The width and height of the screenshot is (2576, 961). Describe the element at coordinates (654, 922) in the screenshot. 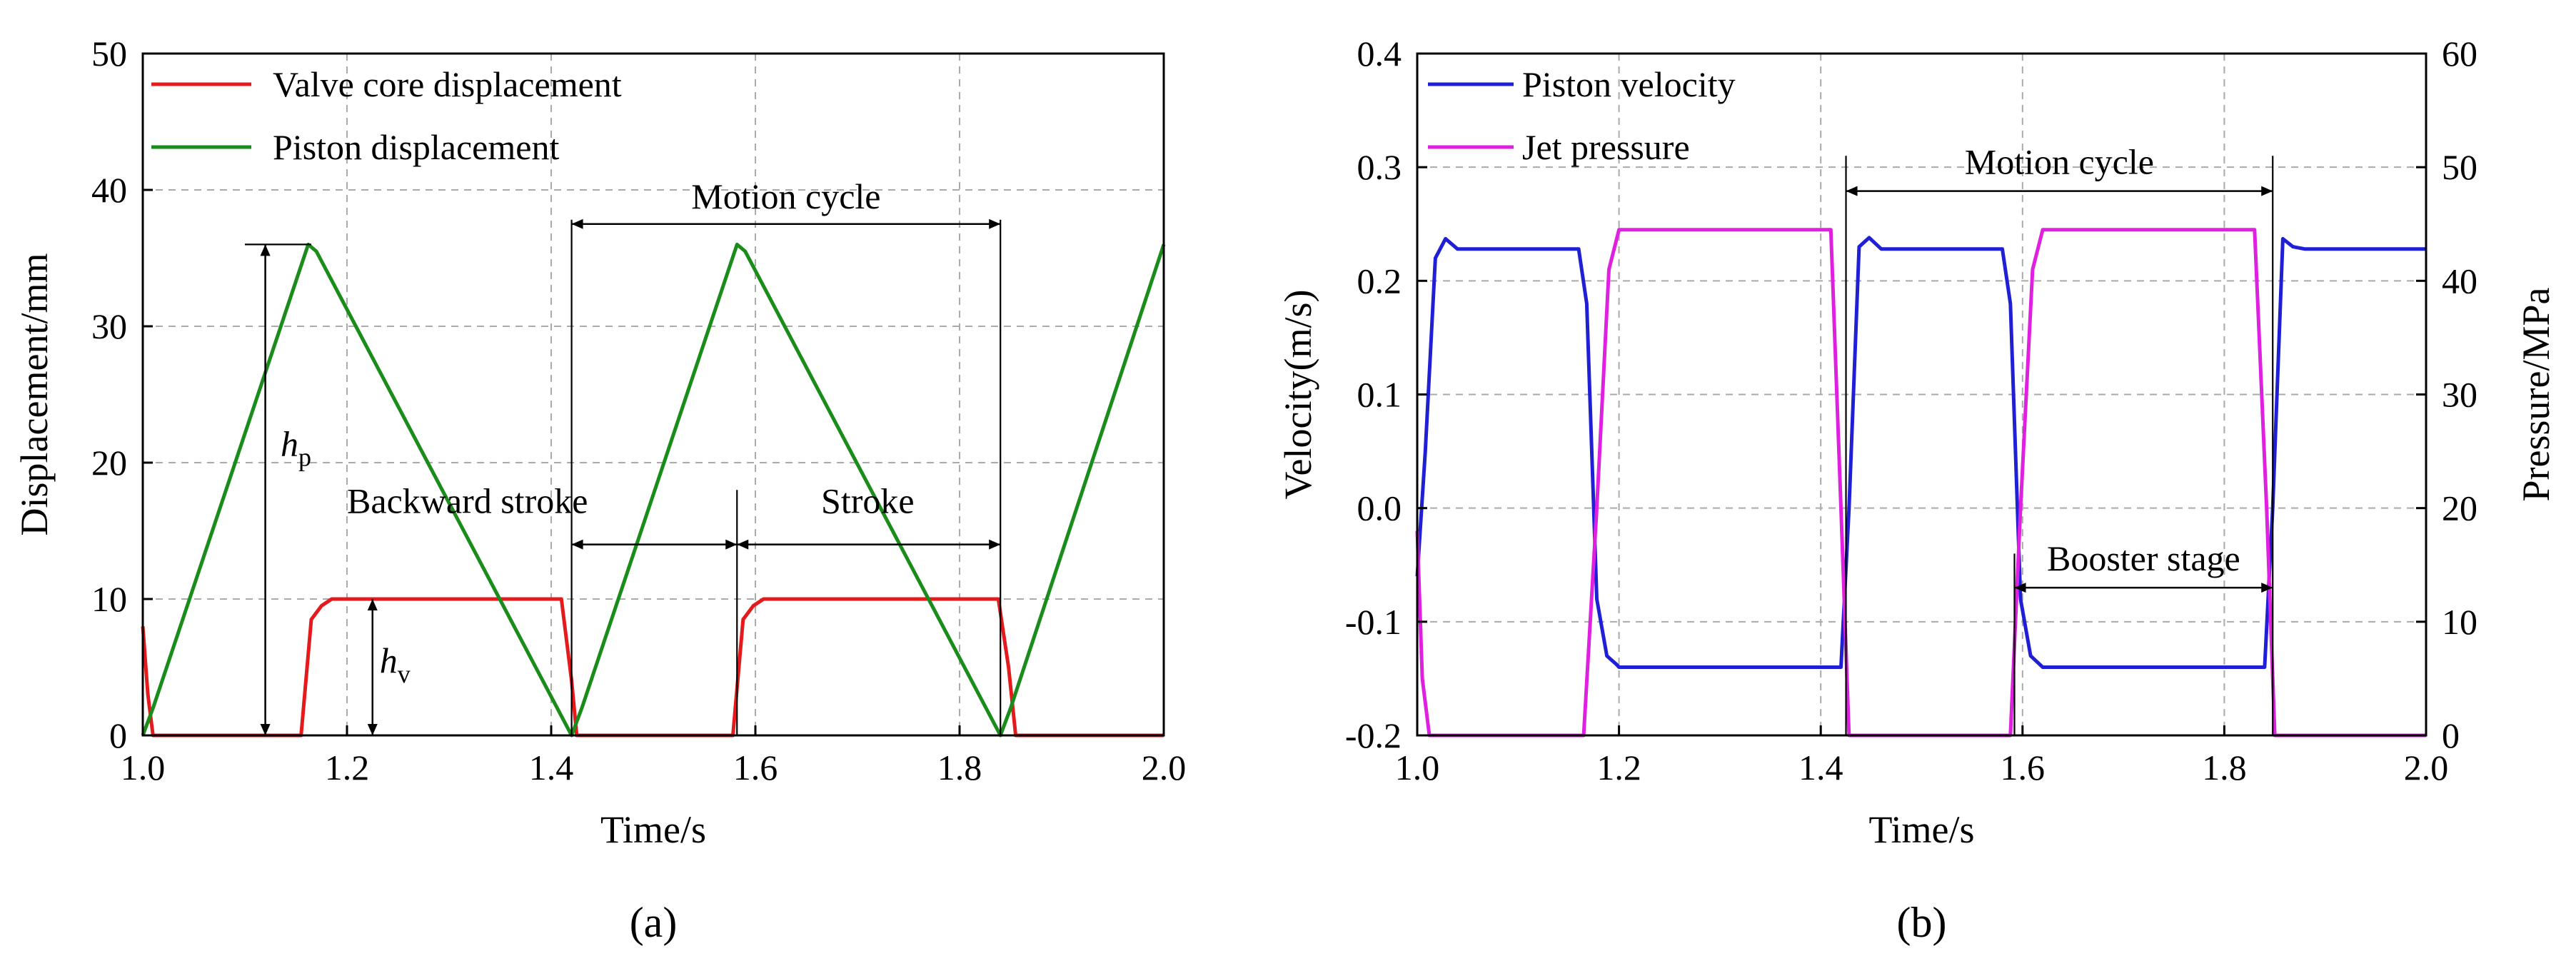

I see `panel-label-a: (a)` at that location.